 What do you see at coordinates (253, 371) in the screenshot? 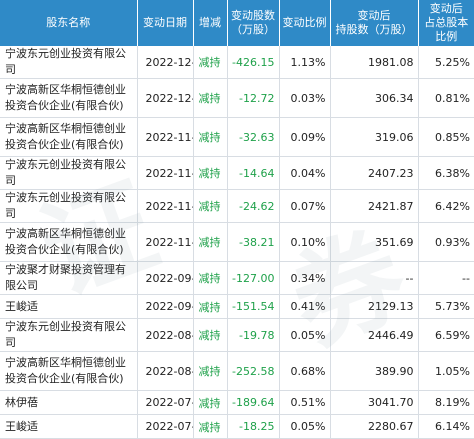
I see `change-shares-cell: -252.58` at bounding box center [253, 371].